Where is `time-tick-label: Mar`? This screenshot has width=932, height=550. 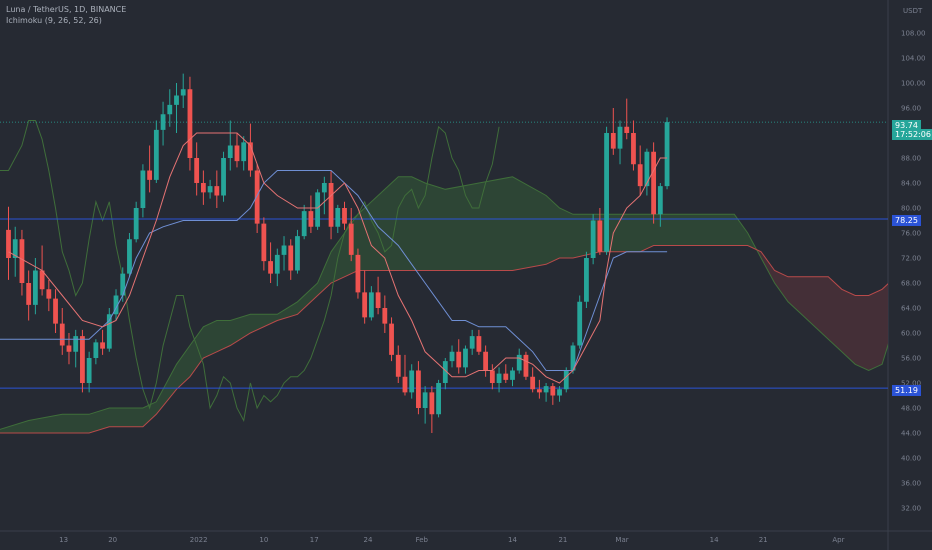 time-tick-label: Mar is located at coordinates (621, 540).